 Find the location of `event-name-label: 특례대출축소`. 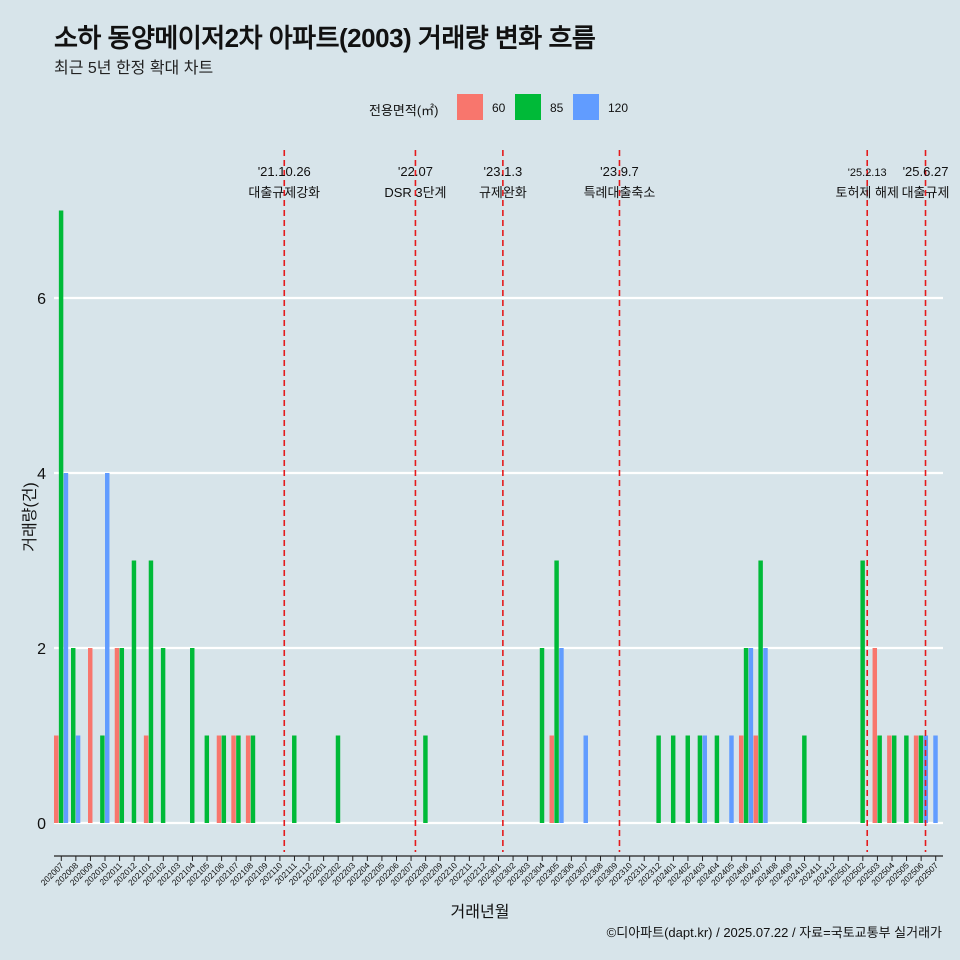

event-name-label: 특례대출축소 is located at coordinates (620, 192).